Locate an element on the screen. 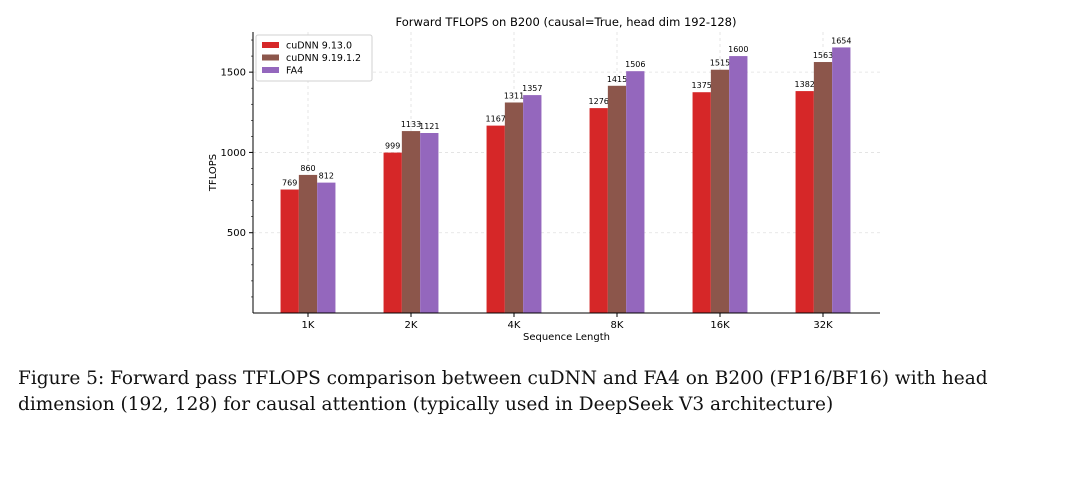 This screenshot has height=501, width=1080. x-axis-label: Sequence Length is located at coordinates (566, 337).